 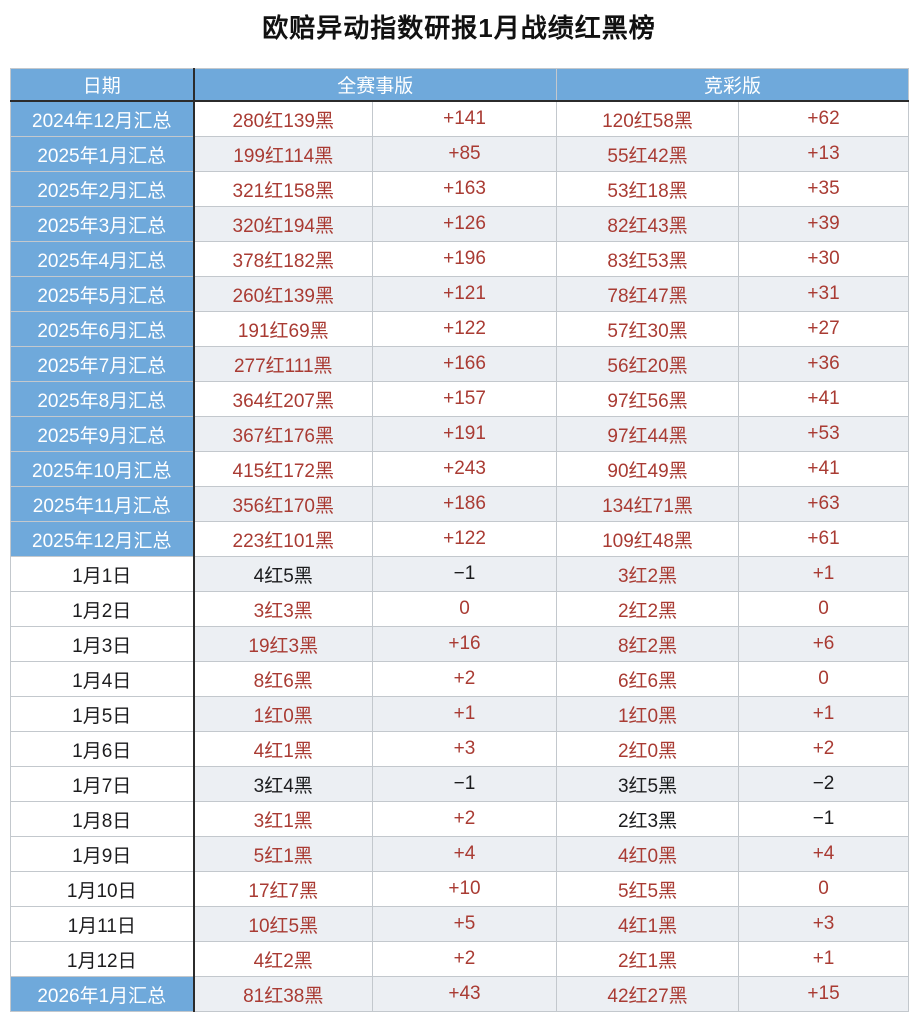 What do you see at coordinates (648, 294) in the screenshot?
I see `jingcai-record: 78红47黑` at bounding box center [648, 294].